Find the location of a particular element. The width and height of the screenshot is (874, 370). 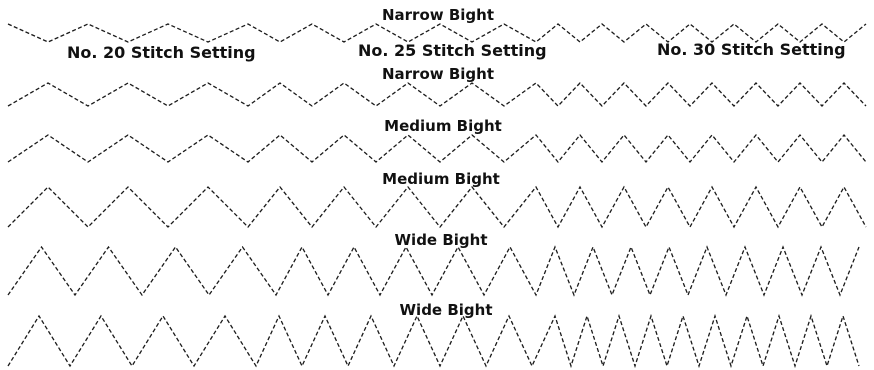

row-label-wide-1: Wide Bight is located at coordinates (441, 240).